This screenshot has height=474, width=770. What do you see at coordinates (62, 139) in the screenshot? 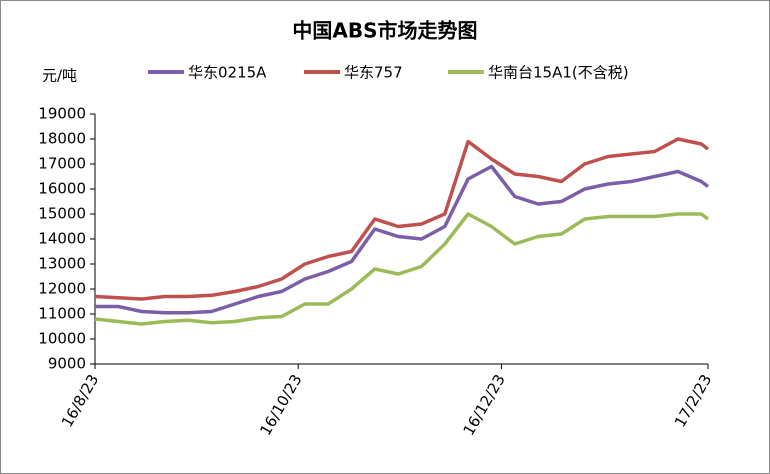
I see `y-tick-label: 18000` at bounding box center [62, 139].